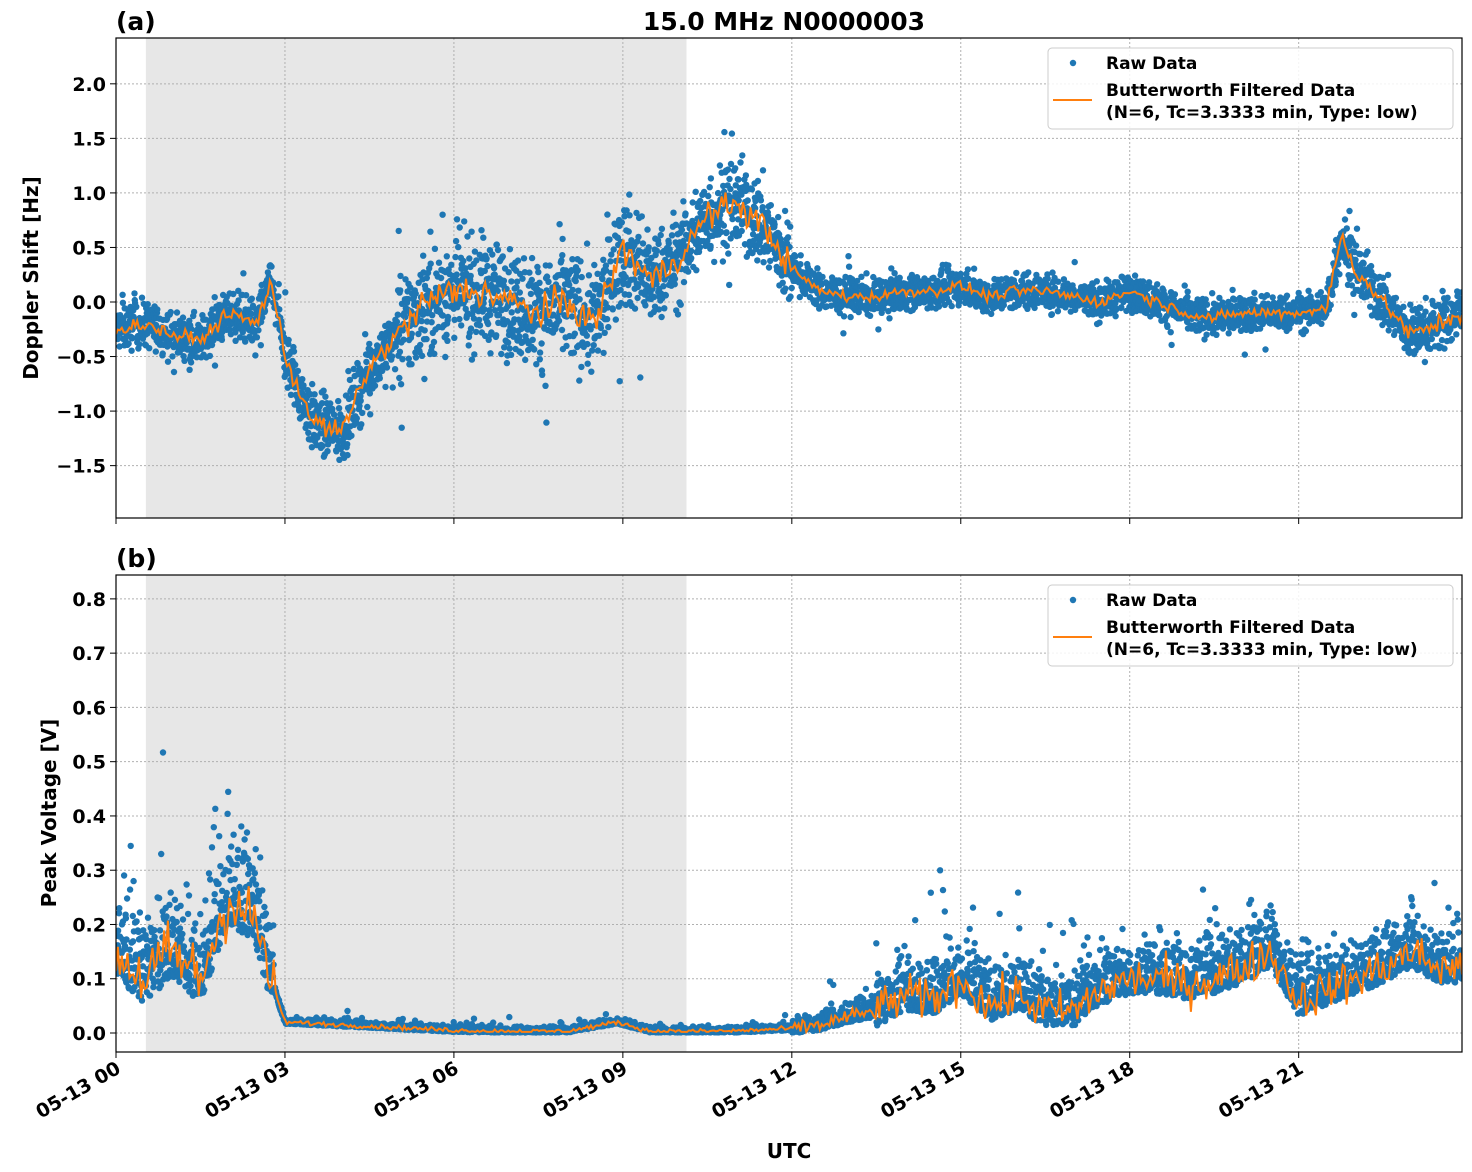 The height and width of the screenshot is (1172, 1472). Describe the element at coordinates (81, 412) in the screenshot. I see `y-tick-label: −1.0` at that location.